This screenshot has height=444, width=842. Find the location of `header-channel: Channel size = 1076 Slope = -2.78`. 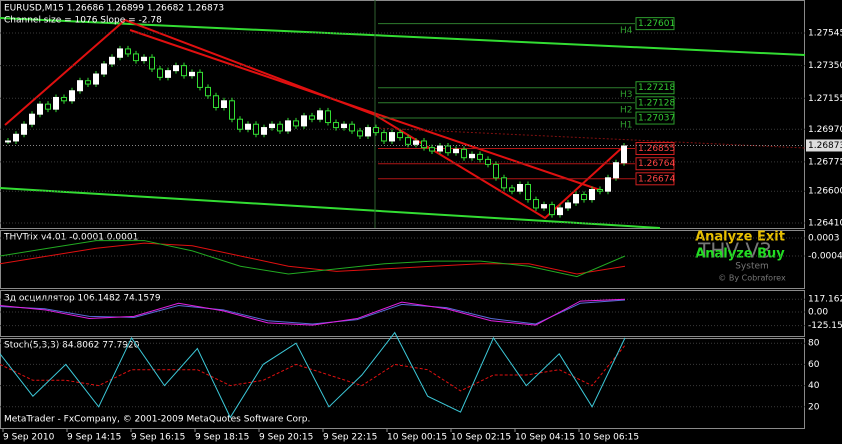

header-channel: Channel size = 1076 Slope = -2.78 is located at coordinates (83, 21).